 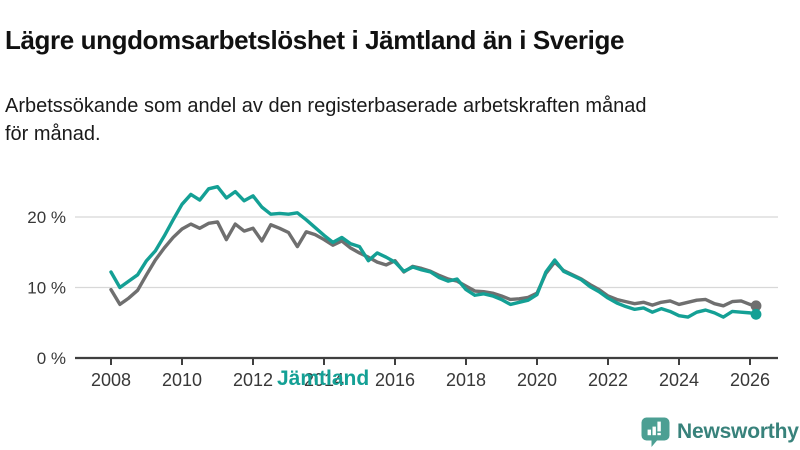 What do you see at coordinates (750, 380) in the screenshot?
I see `x-axis-label-2026: 2026` at bounding box center [750, 380].